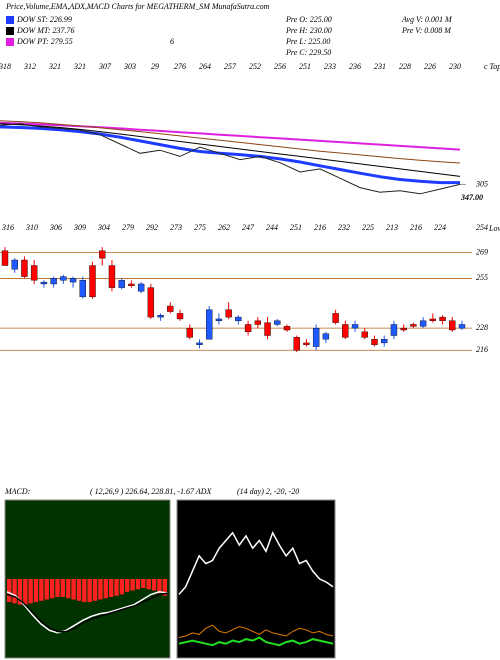 The image size is (500, 660). Describe the element at coordinates (103, 227) in the screenshot. I see `low-label: 304` at that location.